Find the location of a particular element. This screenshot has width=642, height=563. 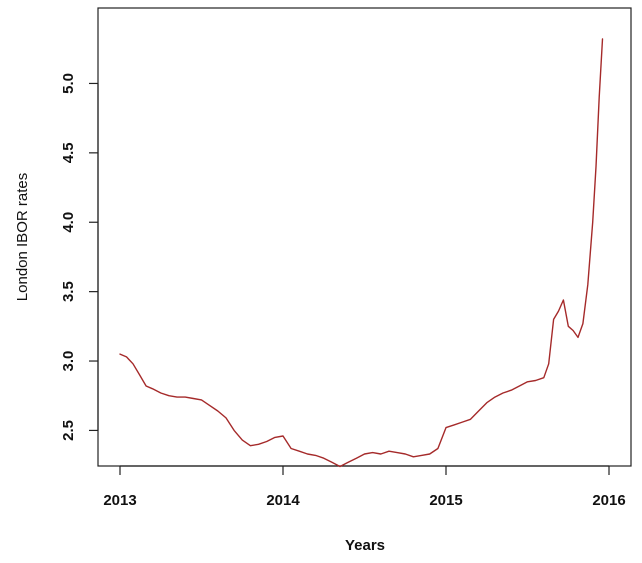

y-axis-title: London IBOR rates is located at coordinates (22, 237).